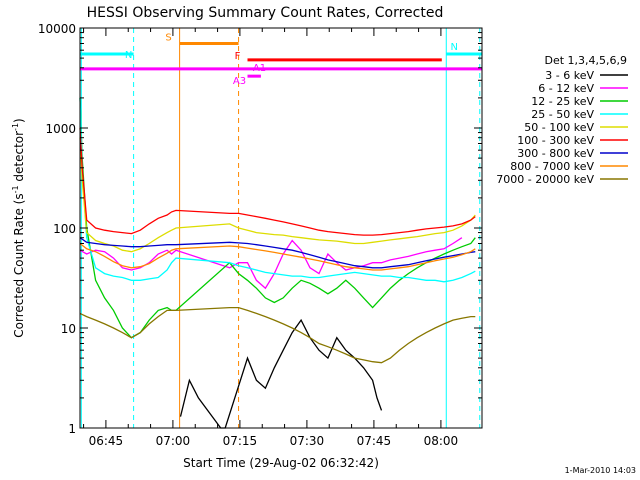 This screenshot has height=480, width=640. I want to click on legend-label: 800 - 7000 keV, so click(552, 166).